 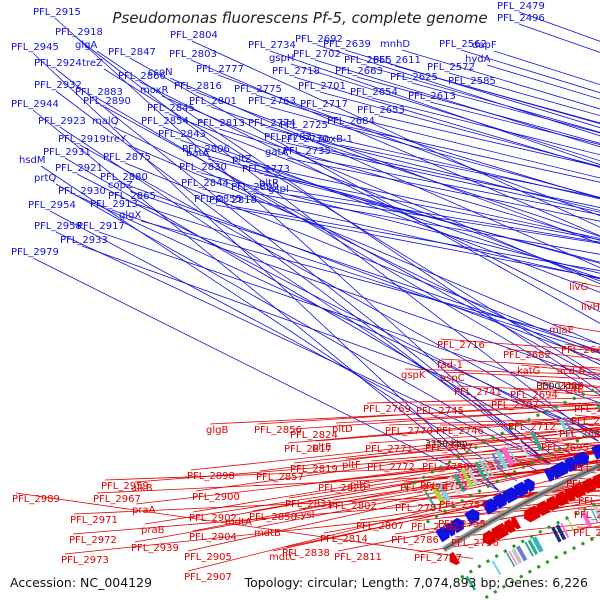 What do you see at coordinates (478, 392) in the screenshot?
I see `reverse-gene-label: PFL_2741` at bounding box center [478, 392].